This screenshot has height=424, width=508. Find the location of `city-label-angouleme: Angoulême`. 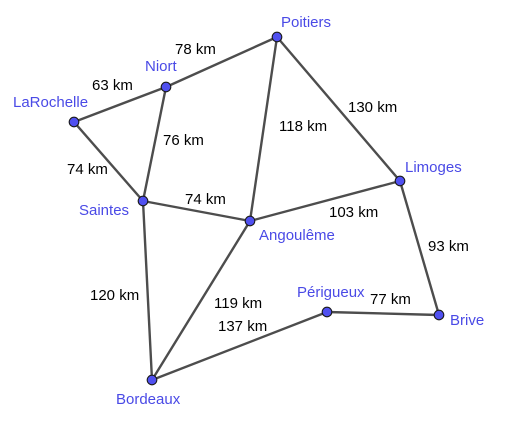

city-label-angouleme: Angoulême is located at coordinates (297, 235).